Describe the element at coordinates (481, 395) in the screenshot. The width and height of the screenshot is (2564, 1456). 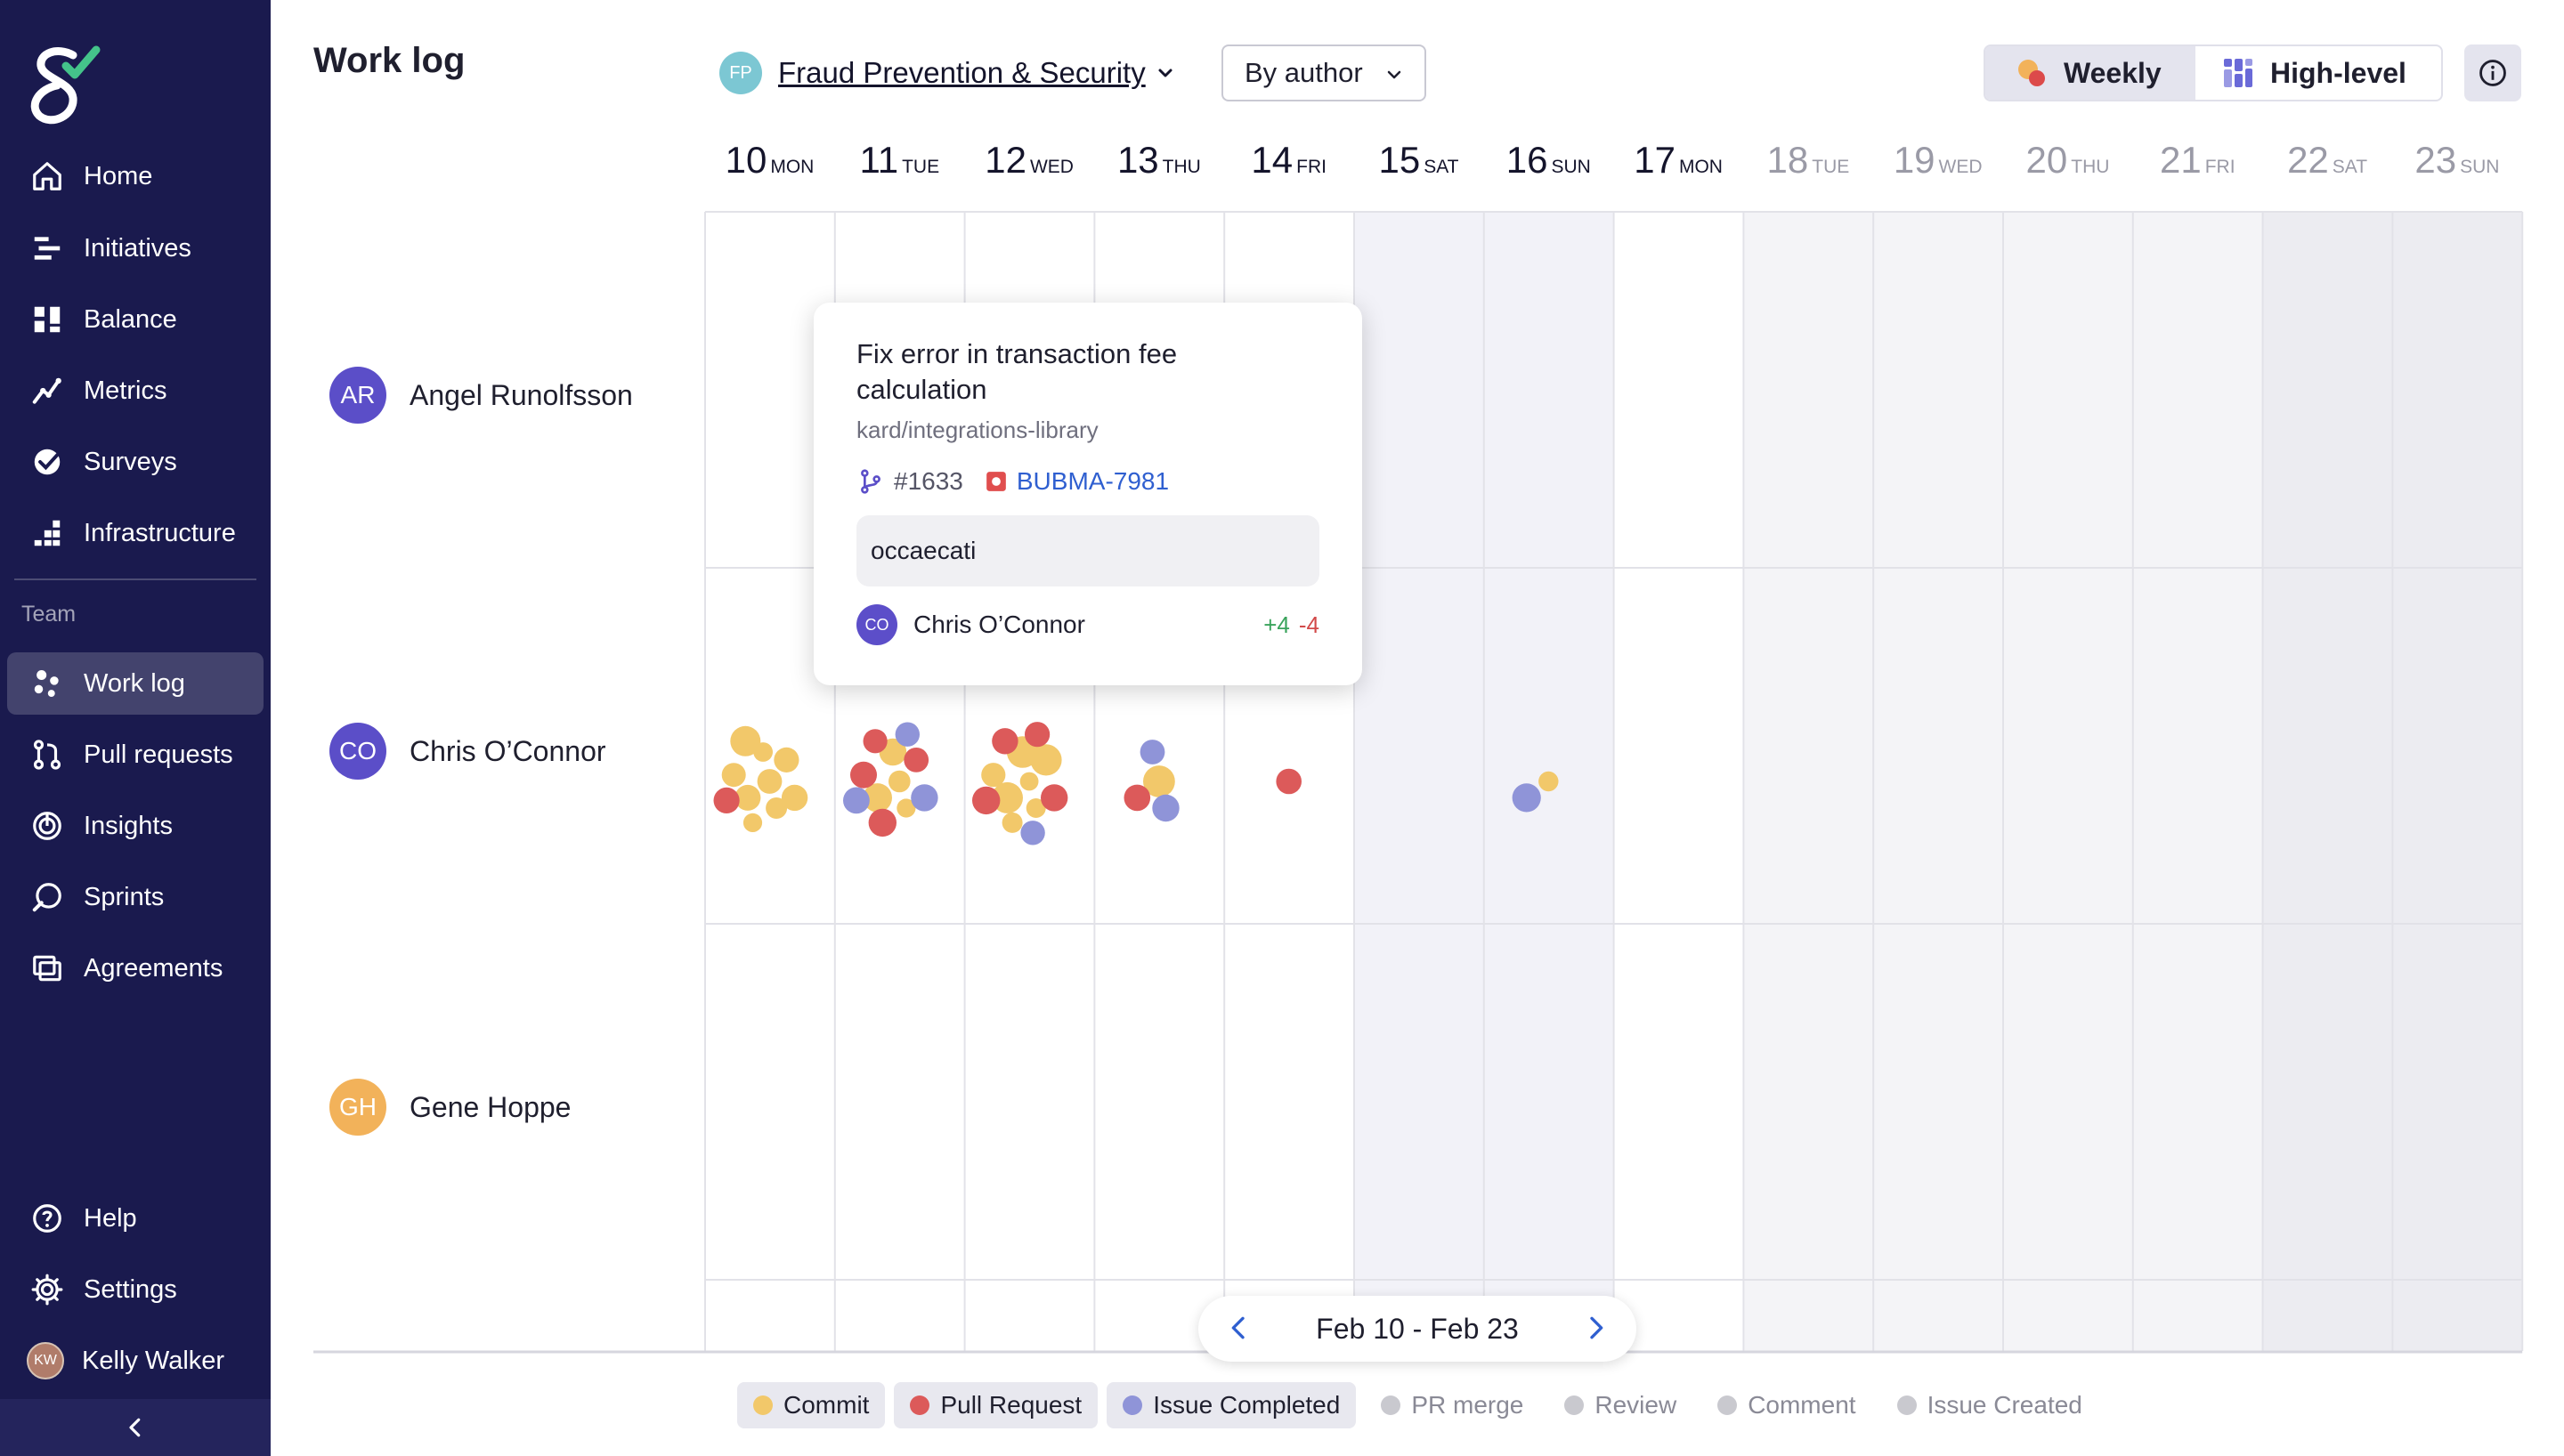
I see `person-row-label: AR Angel Runolfsson` at that location.